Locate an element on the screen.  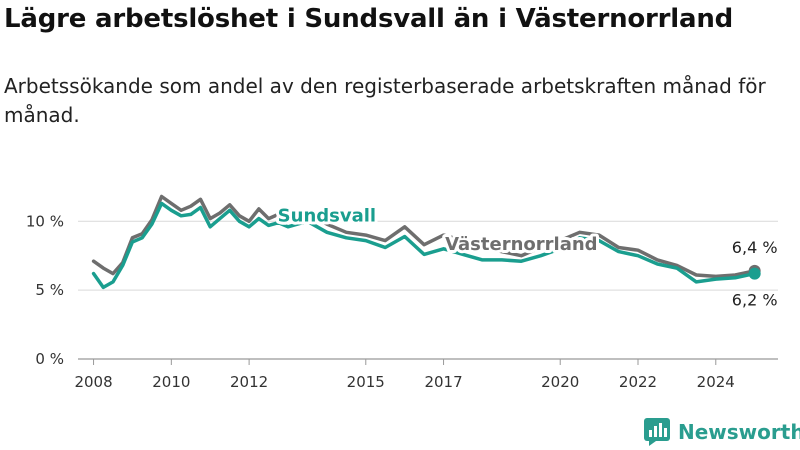
newsworthy-logo: Newsworthy is located at coordinates (722, 432).